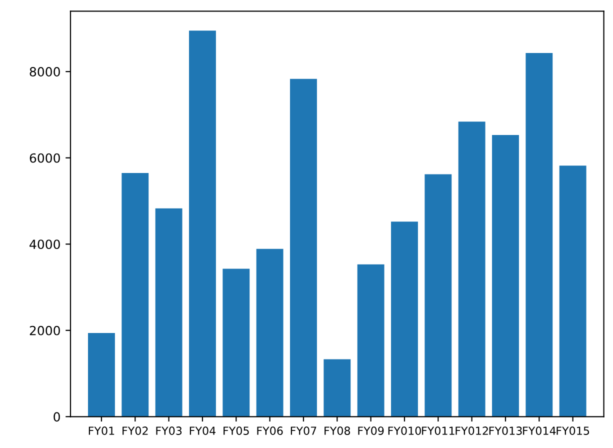 The height and width of the screenshot is (448, 613). What do you see at coordinates (505, 430) in the screenshot?
I see `x-tick-label: FY013` at bounding box center [505, 430].